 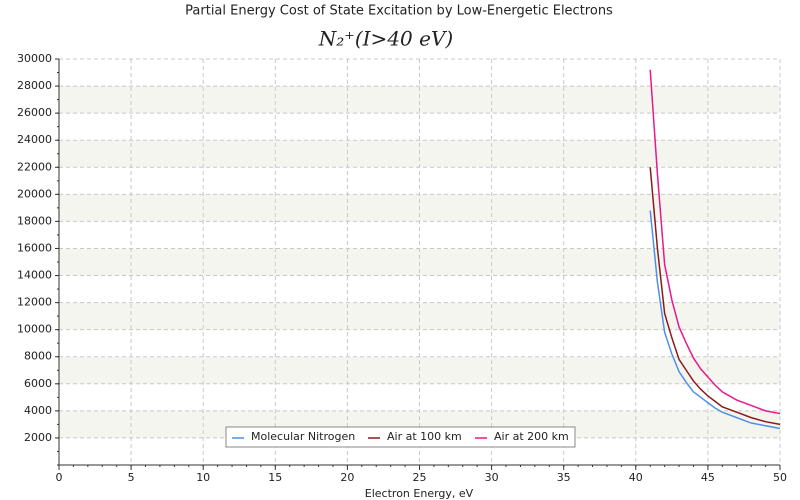 What do you see at coordinates (708, 477) in the screenshot?
I see `x-tick-label: 45` at bounding box center [708, 477].